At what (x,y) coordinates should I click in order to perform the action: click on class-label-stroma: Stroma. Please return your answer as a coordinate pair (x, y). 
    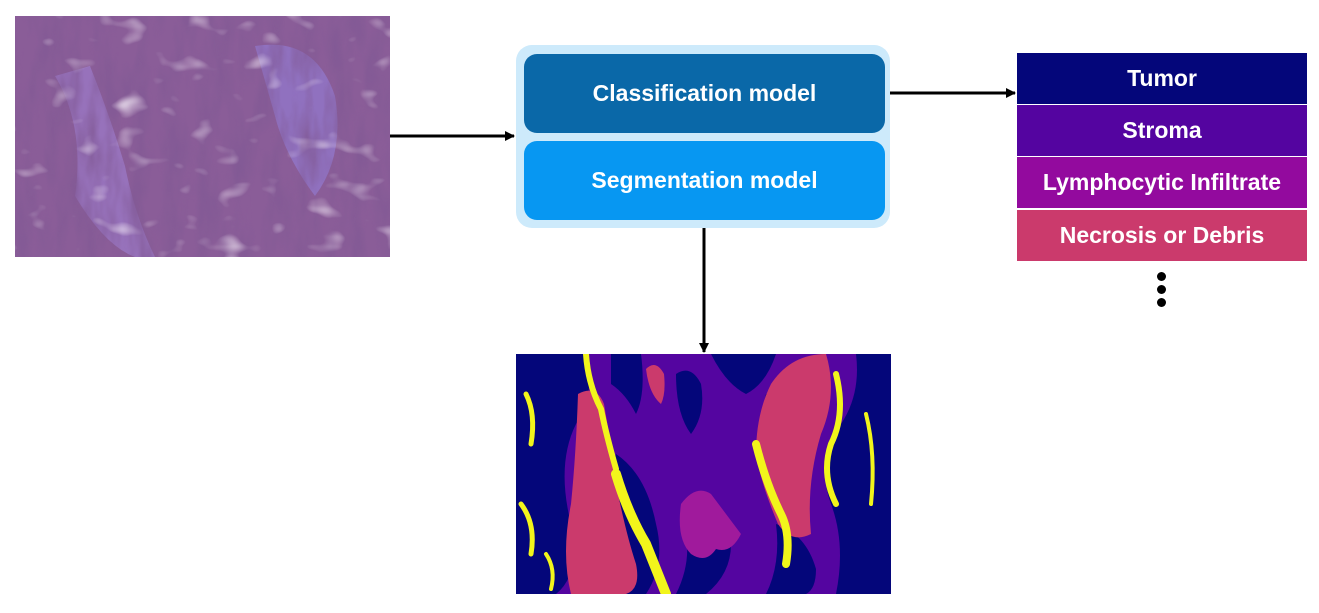
    Looking at the image, I should click on (1162, 130).